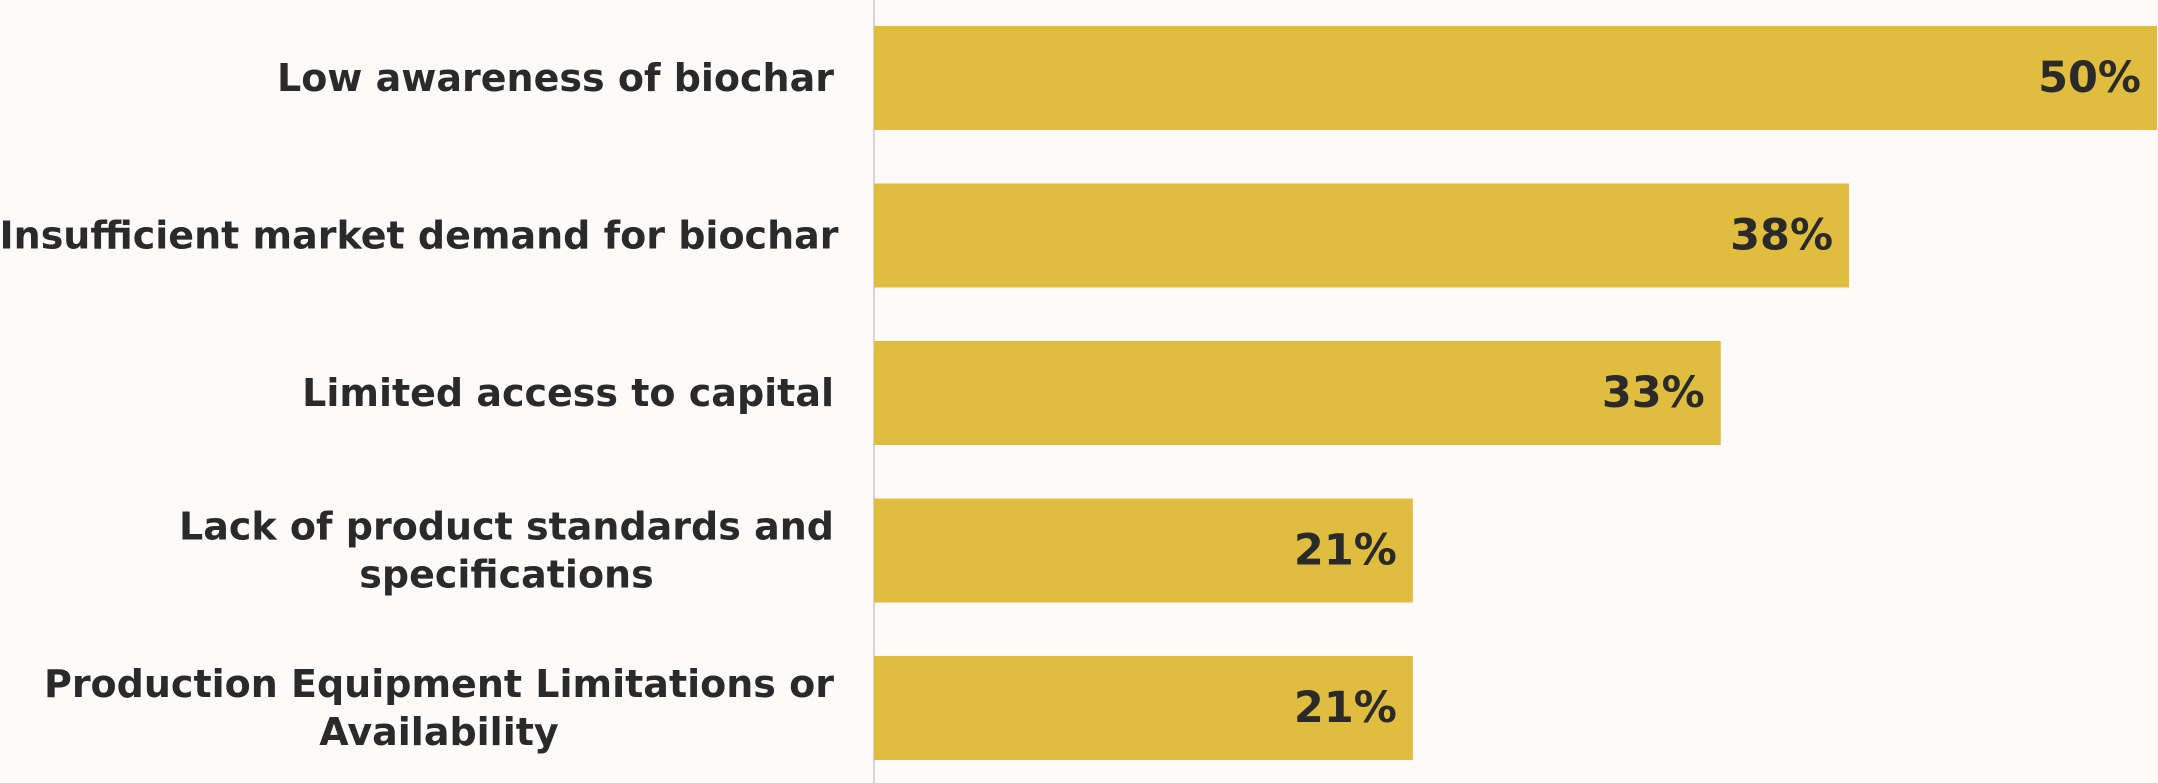  What do you see at coordinates (439, 732) in the screenshot?
I see `category-label-line: Availability` at bounding box center [439, 732].